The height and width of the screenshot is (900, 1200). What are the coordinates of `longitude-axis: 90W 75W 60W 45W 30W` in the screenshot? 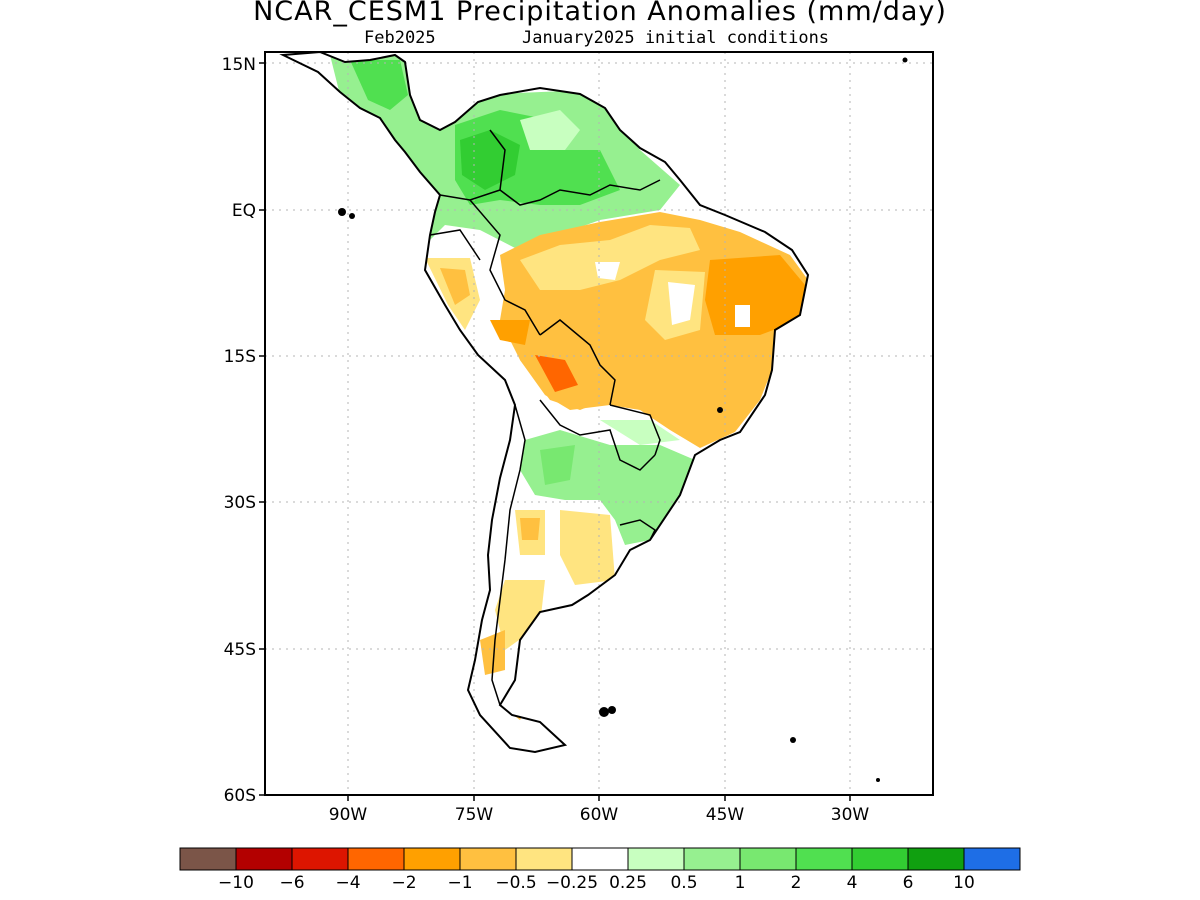 It's located at (599, 815).